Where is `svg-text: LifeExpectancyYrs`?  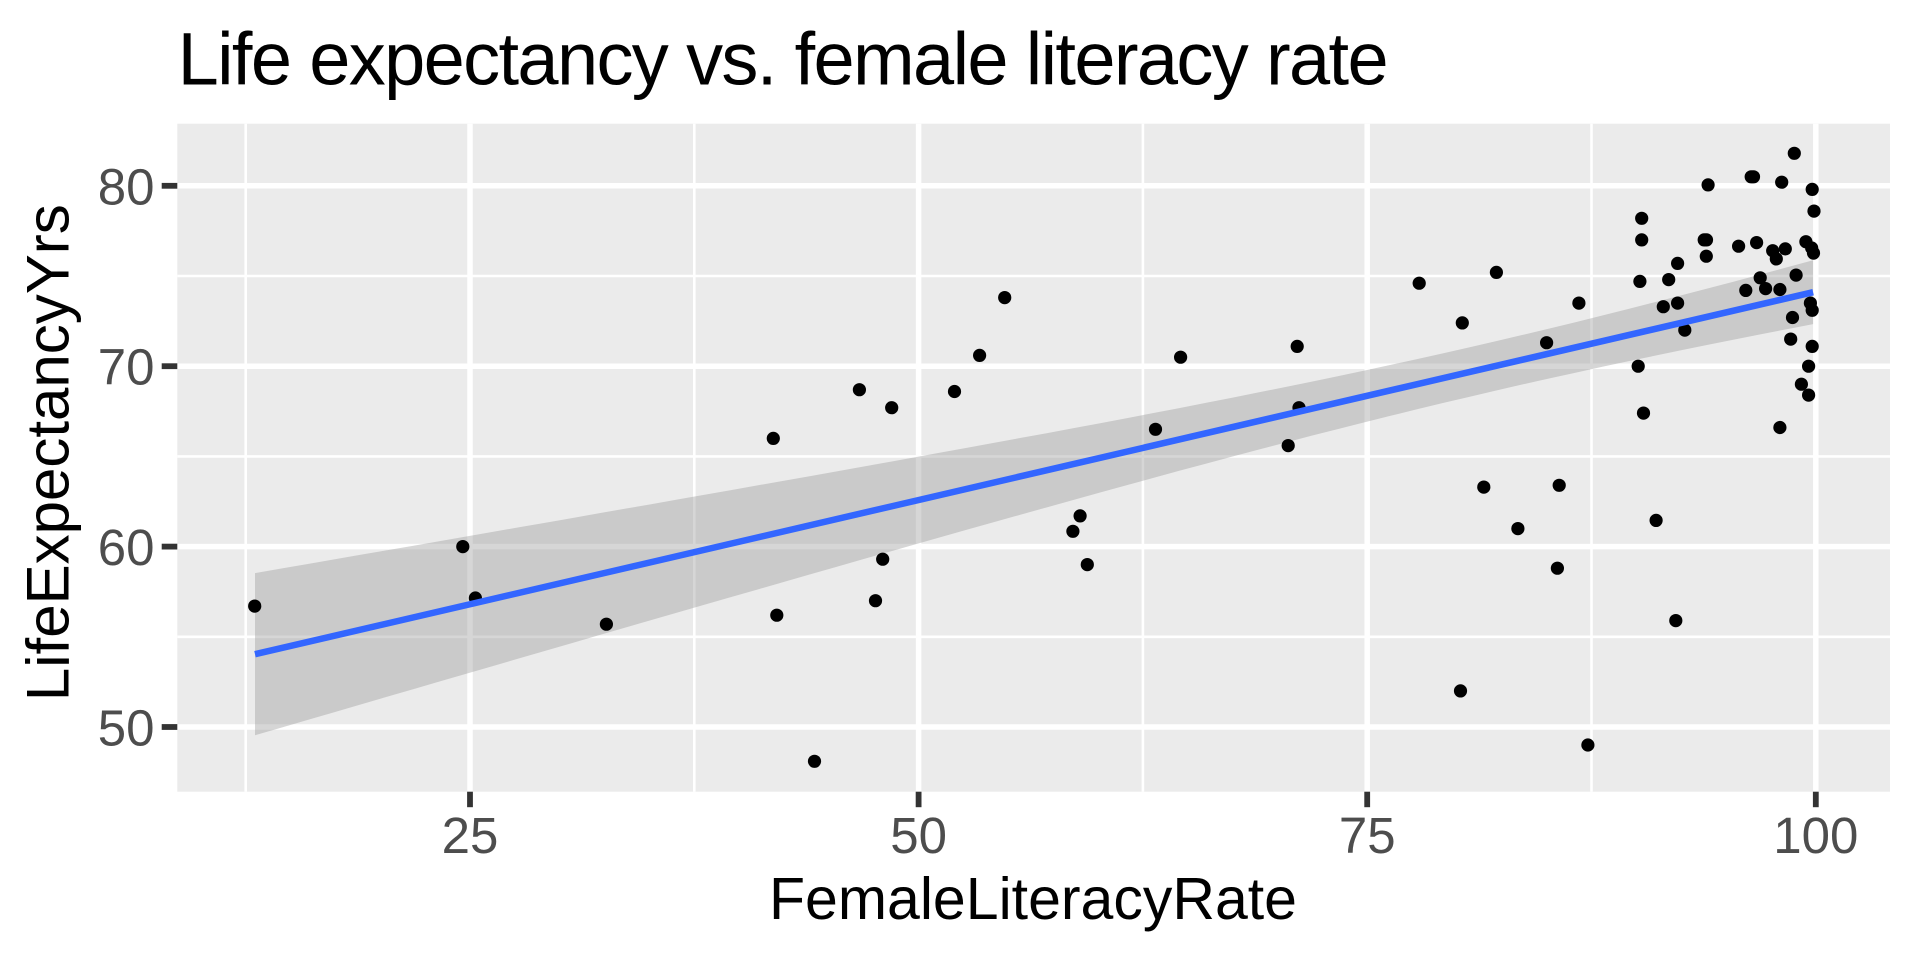
svg-text: LifeExpectancyYrs is located at coordinates (48, 452).